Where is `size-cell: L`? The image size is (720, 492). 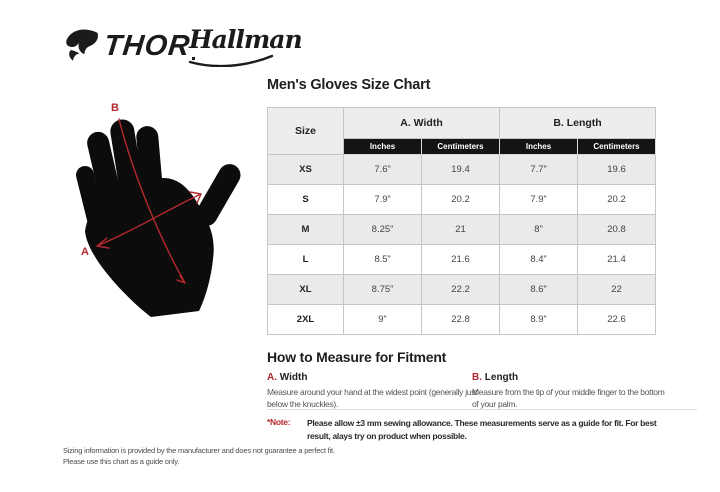
size-cell: L is located at coordinates (305, 259).